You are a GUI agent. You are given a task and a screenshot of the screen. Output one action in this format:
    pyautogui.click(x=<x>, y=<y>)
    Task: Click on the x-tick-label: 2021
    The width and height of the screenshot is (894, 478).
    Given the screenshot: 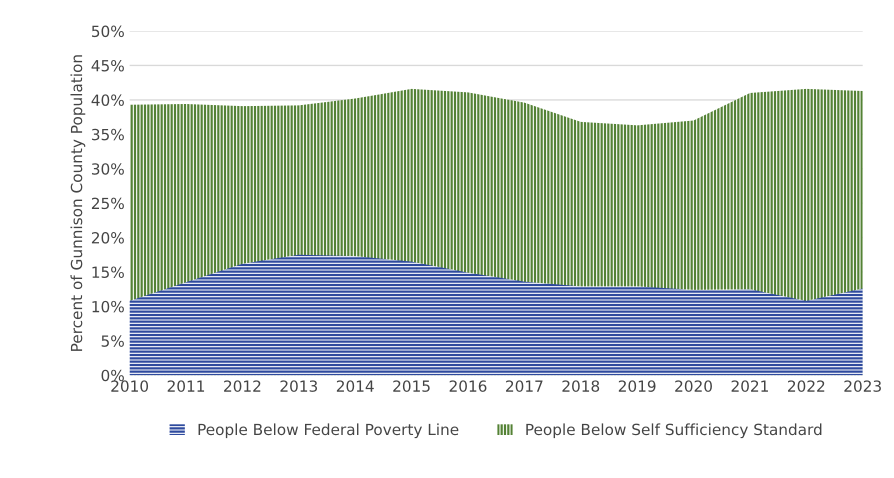 What is the action you would take?
    pyautogui.click(x=750, y=386)
    